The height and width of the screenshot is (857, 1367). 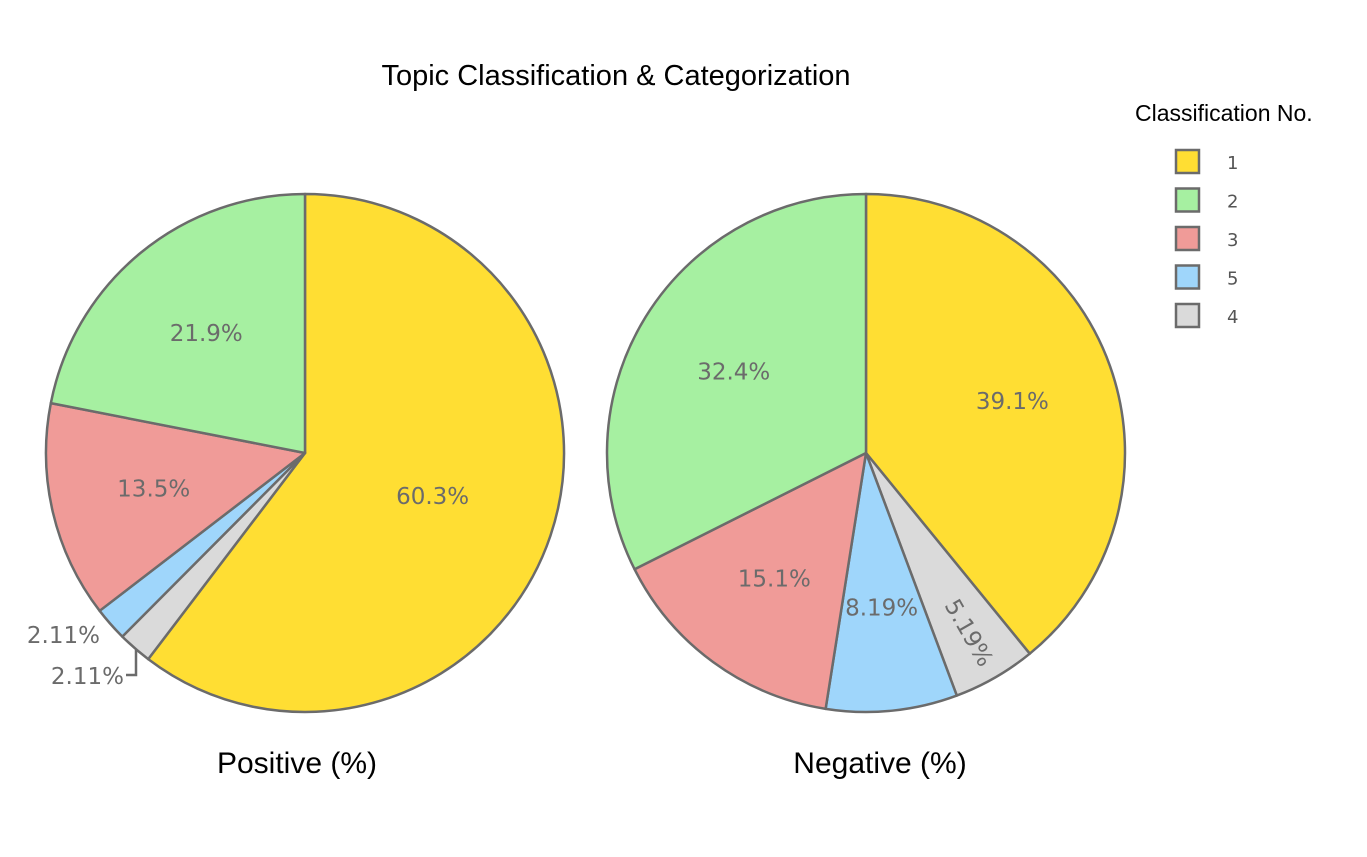 What do you see at coordinates (1232, 317) in the screenshot?
I see `legend-label: 4` at bounding box center [1232, 317].